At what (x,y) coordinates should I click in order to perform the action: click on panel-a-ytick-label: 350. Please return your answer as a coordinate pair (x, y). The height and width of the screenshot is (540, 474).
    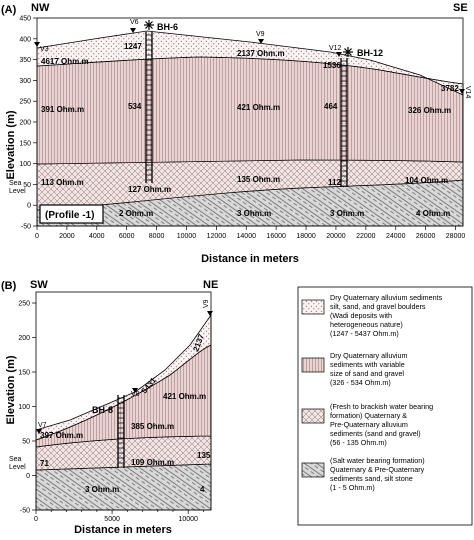
    Looking at the image, I should click on (25, 60).